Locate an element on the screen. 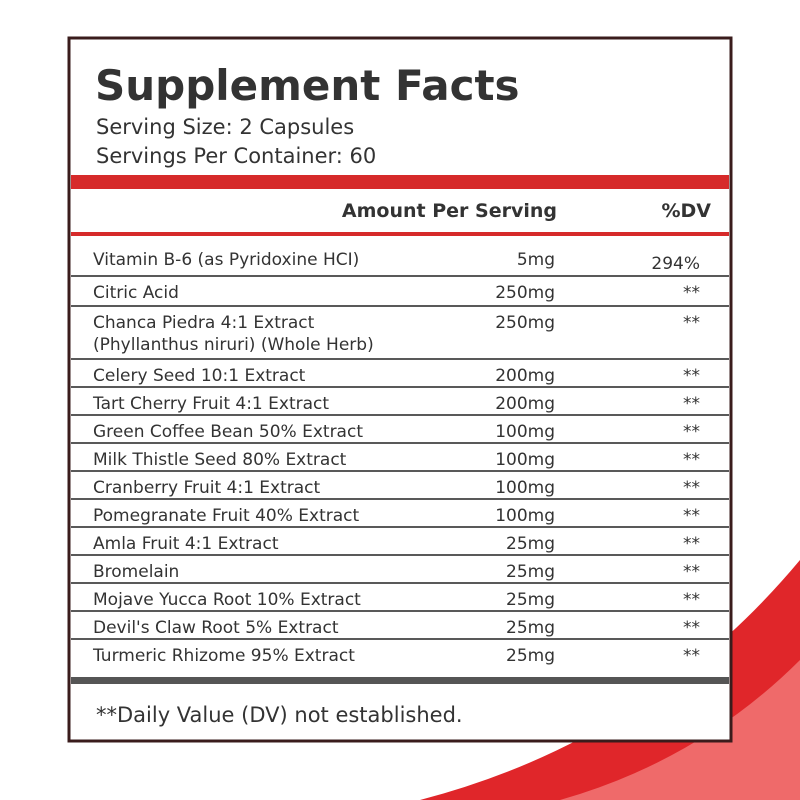 The height and width of the screenshot is (800, 800). column-header: %DV is located at coordinates (686, 211).